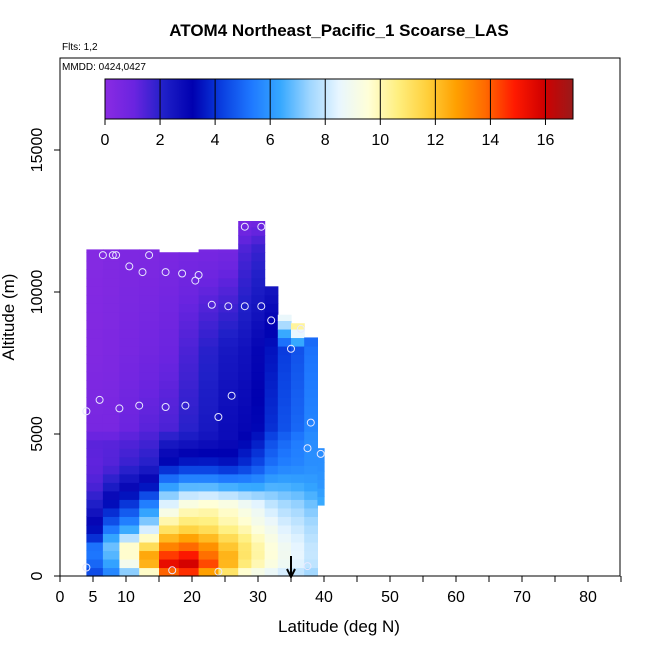 This screenshot has width=650, height=650. What do you see at coordinates (456, 597) in the screenshot?
I see `x-tick-label: 60` at bounding box center [456, 597].